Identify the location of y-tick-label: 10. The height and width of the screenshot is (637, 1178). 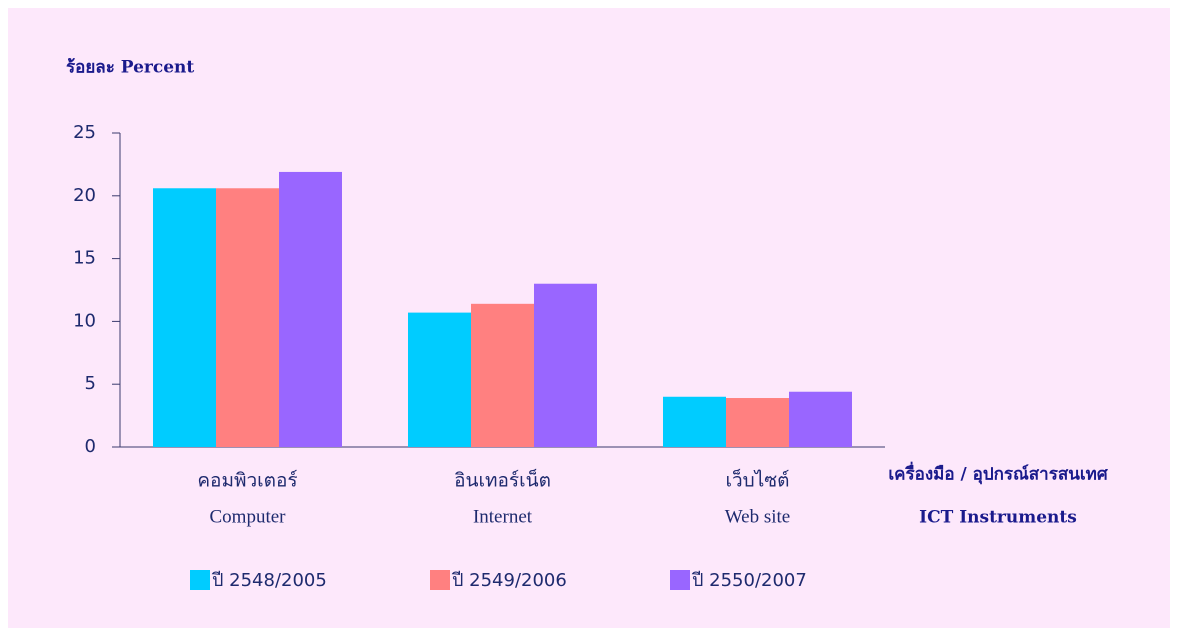
(84, 320).